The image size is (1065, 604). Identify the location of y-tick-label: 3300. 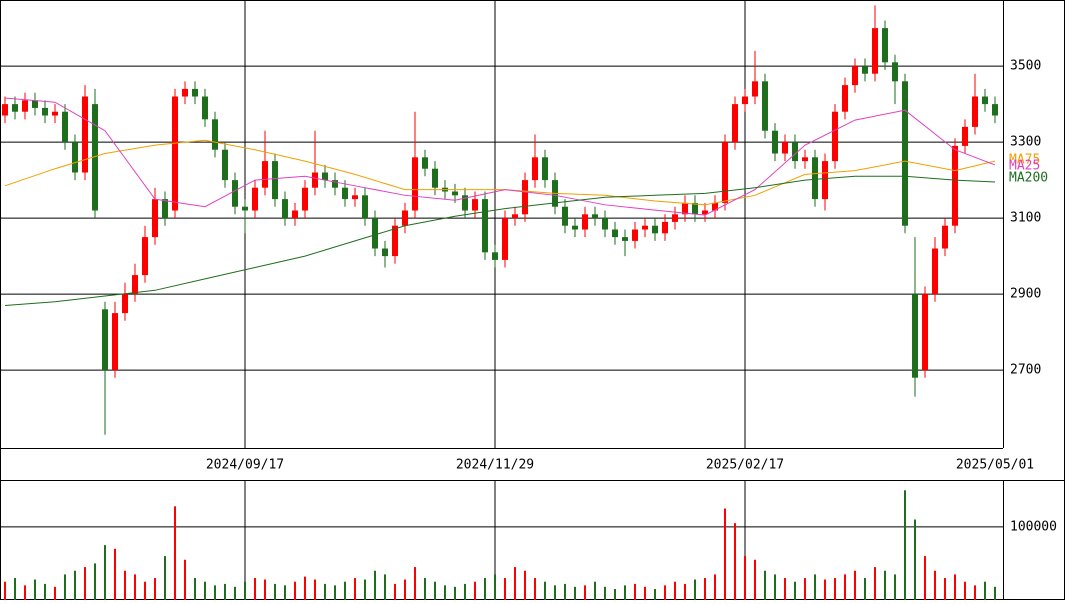
(1025, 142).